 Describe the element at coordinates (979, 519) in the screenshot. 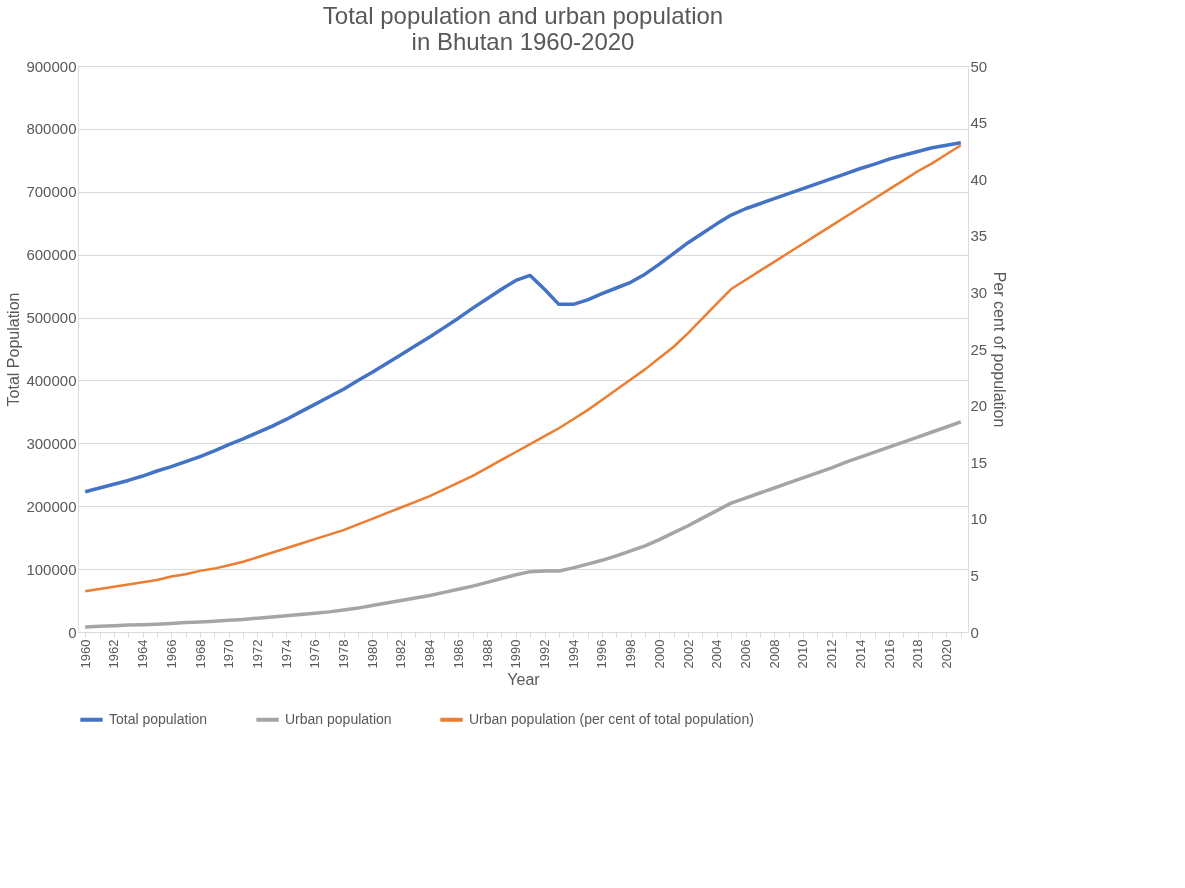

I see `y2-tick-label: 10` at that location.